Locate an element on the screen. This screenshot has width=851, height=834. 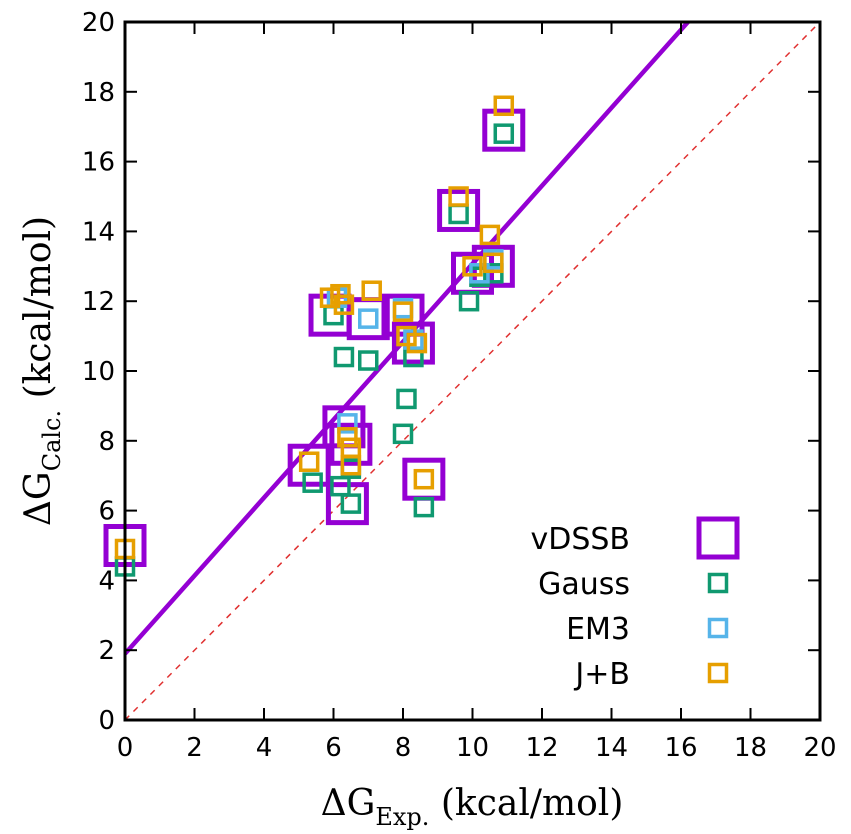
x-tick-label: 6 is located at coordinates (333, 748).